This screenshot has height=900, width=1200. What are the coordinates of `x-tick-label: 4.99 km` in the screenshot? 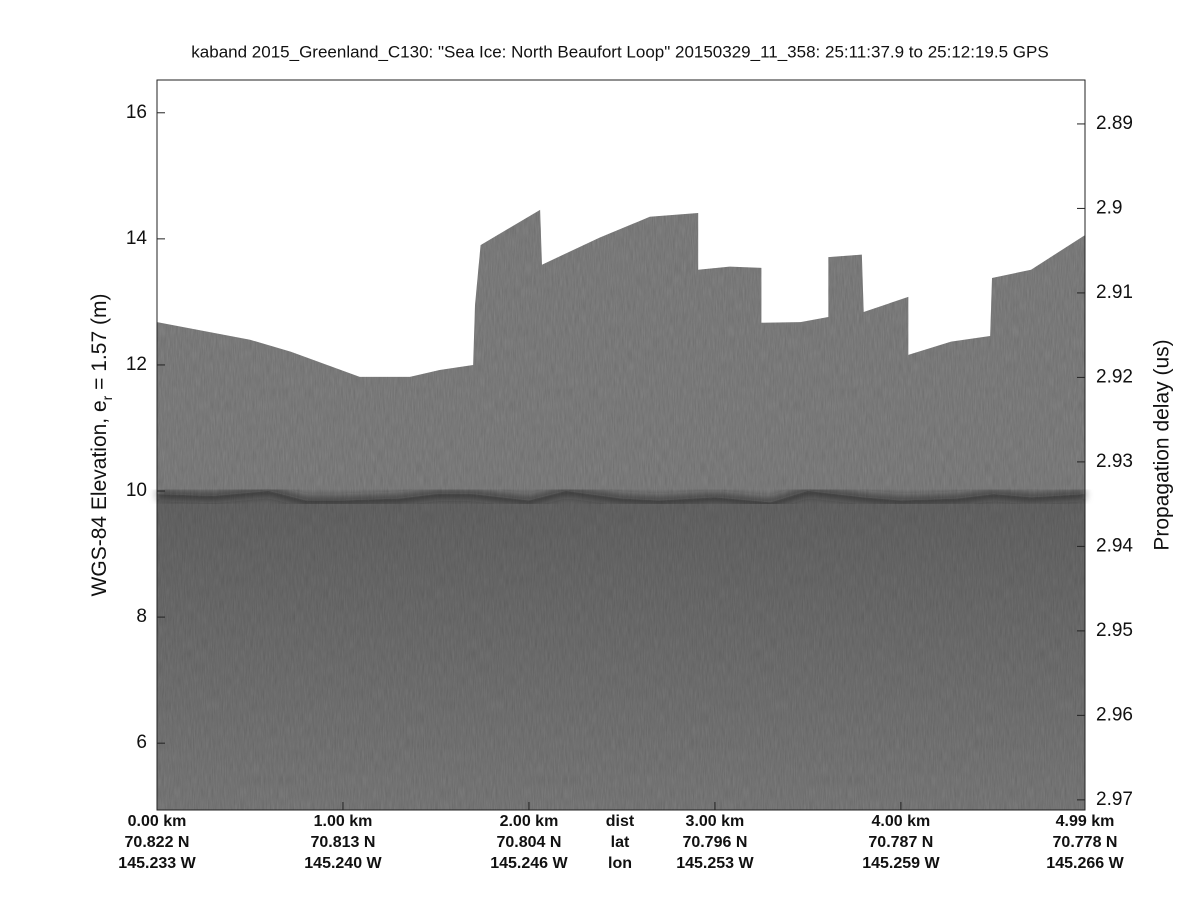 It's located at (1085, 821).